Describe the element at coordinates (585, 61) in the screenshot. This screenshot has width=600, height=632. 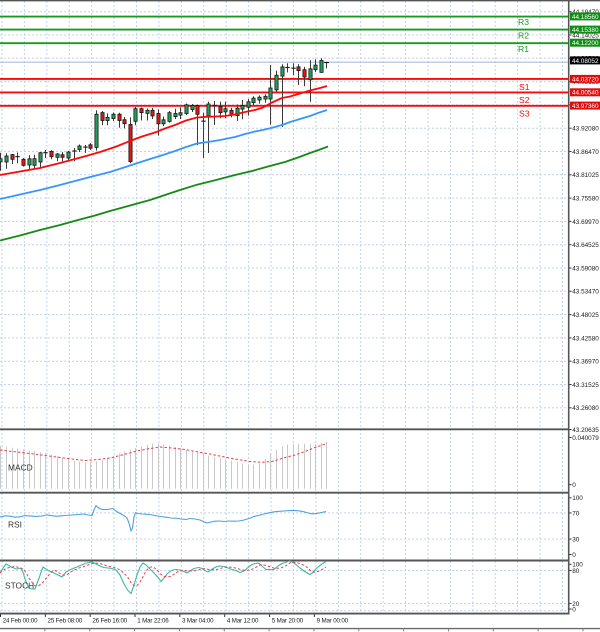
I see `svg-text: 44.08052` at that location.